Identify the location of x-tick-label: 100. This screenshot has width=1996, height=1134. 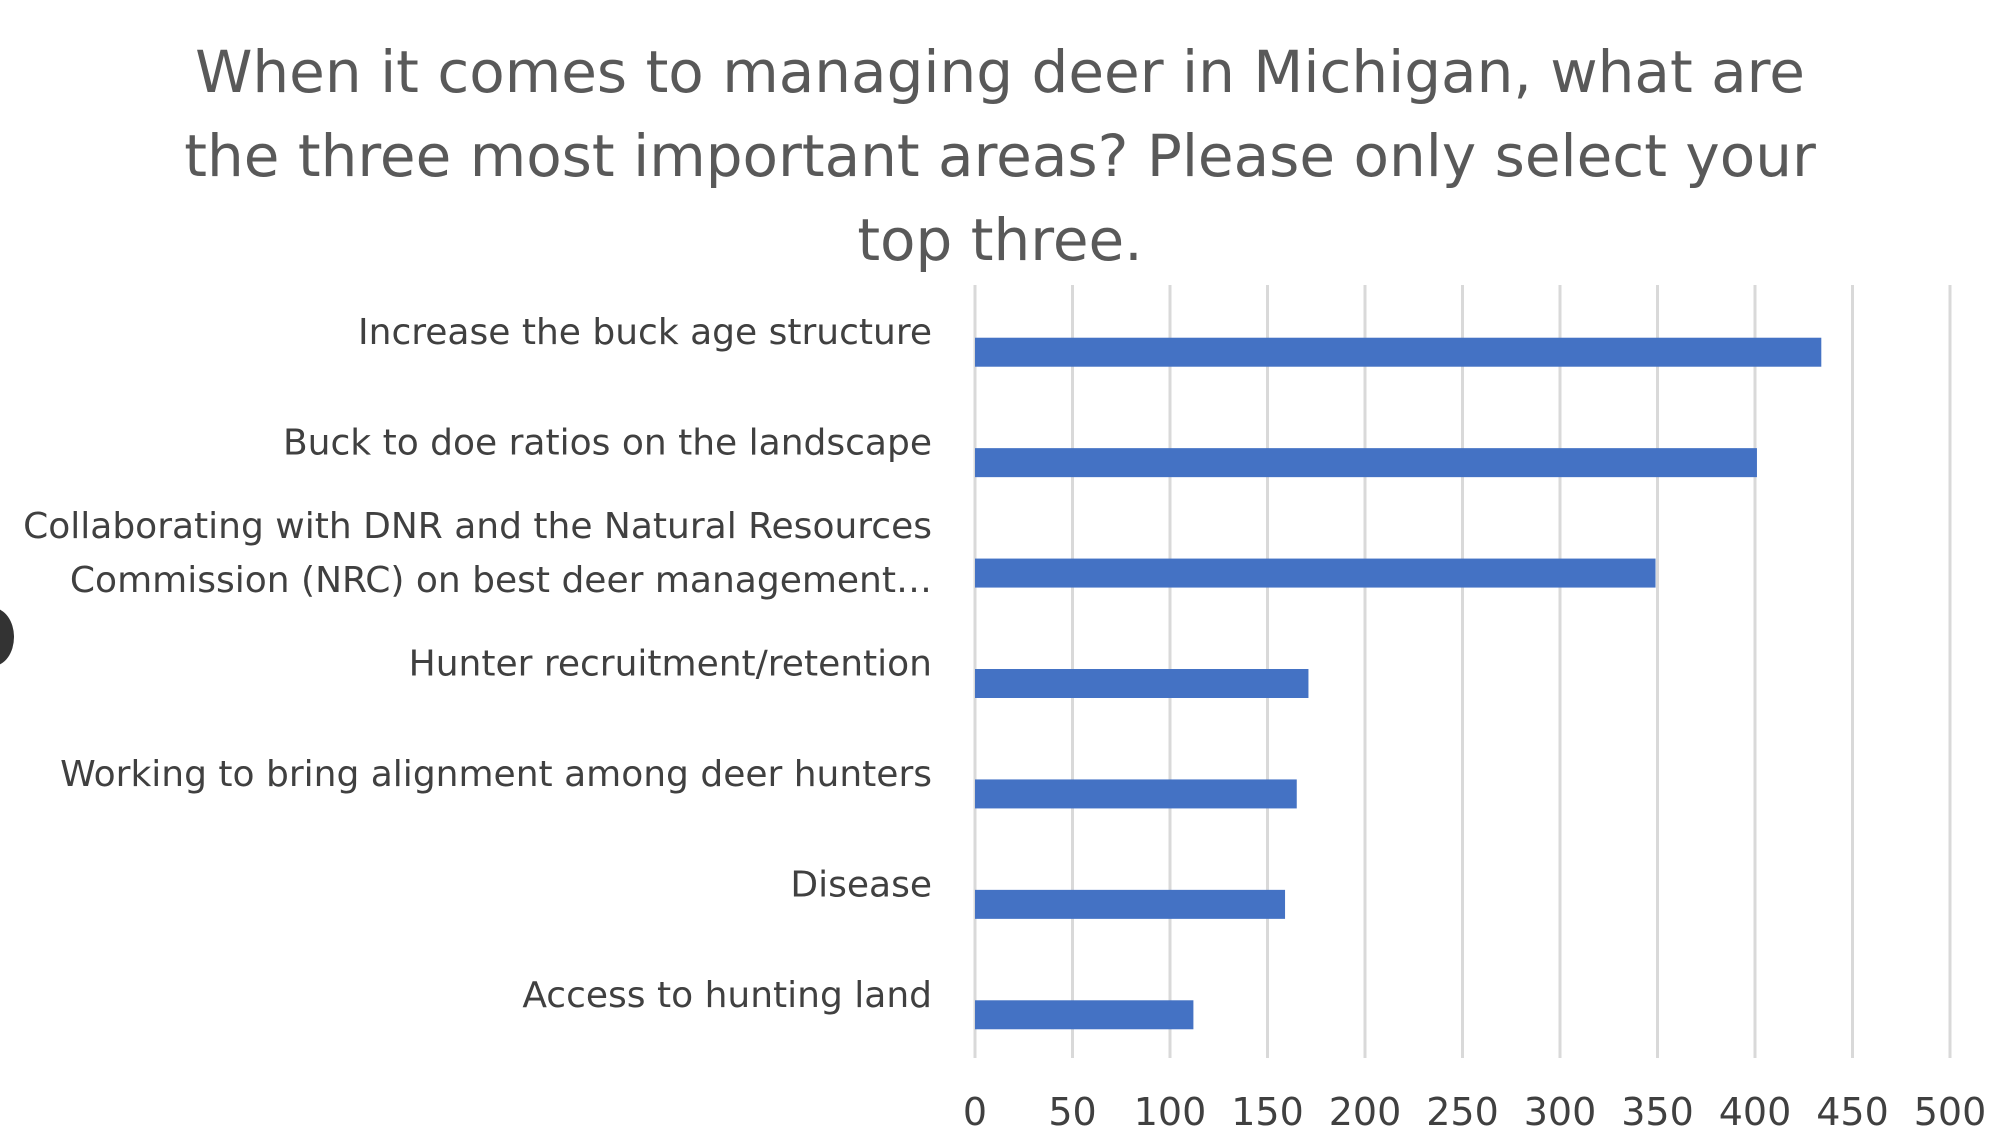
(1170, 1112).